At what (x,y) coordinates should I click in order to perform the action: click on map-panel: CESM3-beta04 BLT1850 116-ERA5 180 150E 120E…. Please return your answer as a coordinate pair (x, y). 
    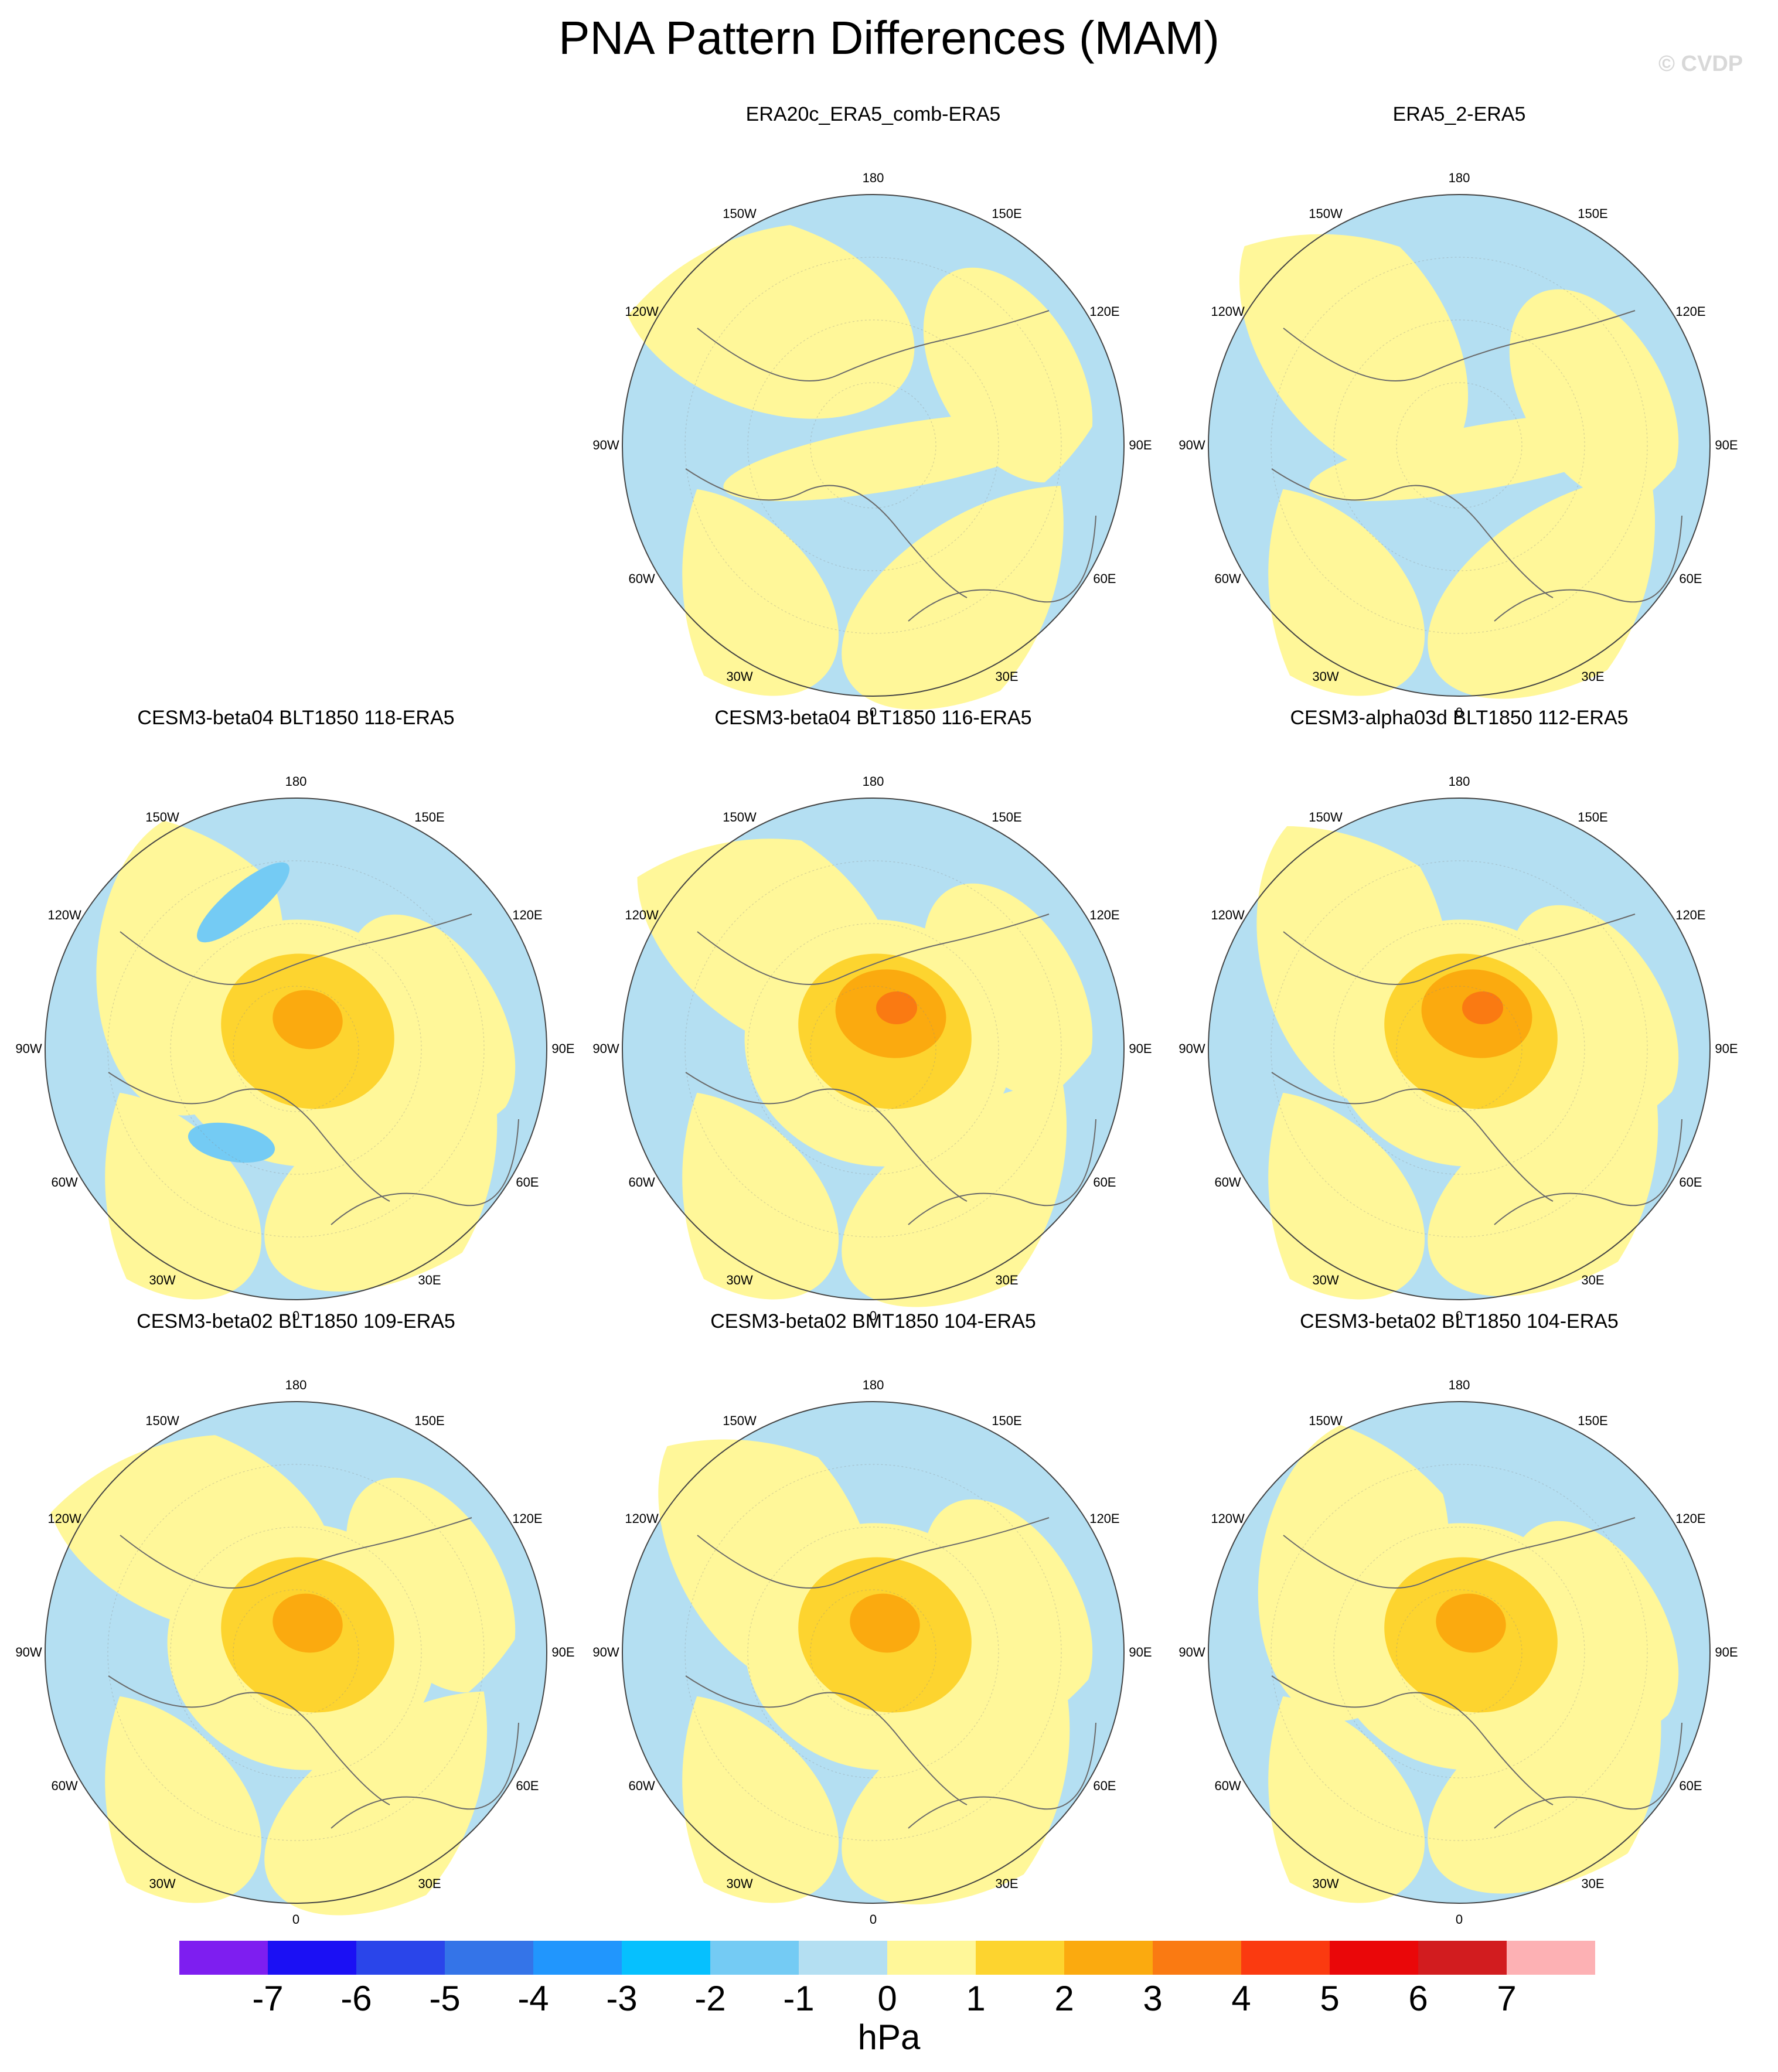
    Looking at the image, I should click on (873, 1014).